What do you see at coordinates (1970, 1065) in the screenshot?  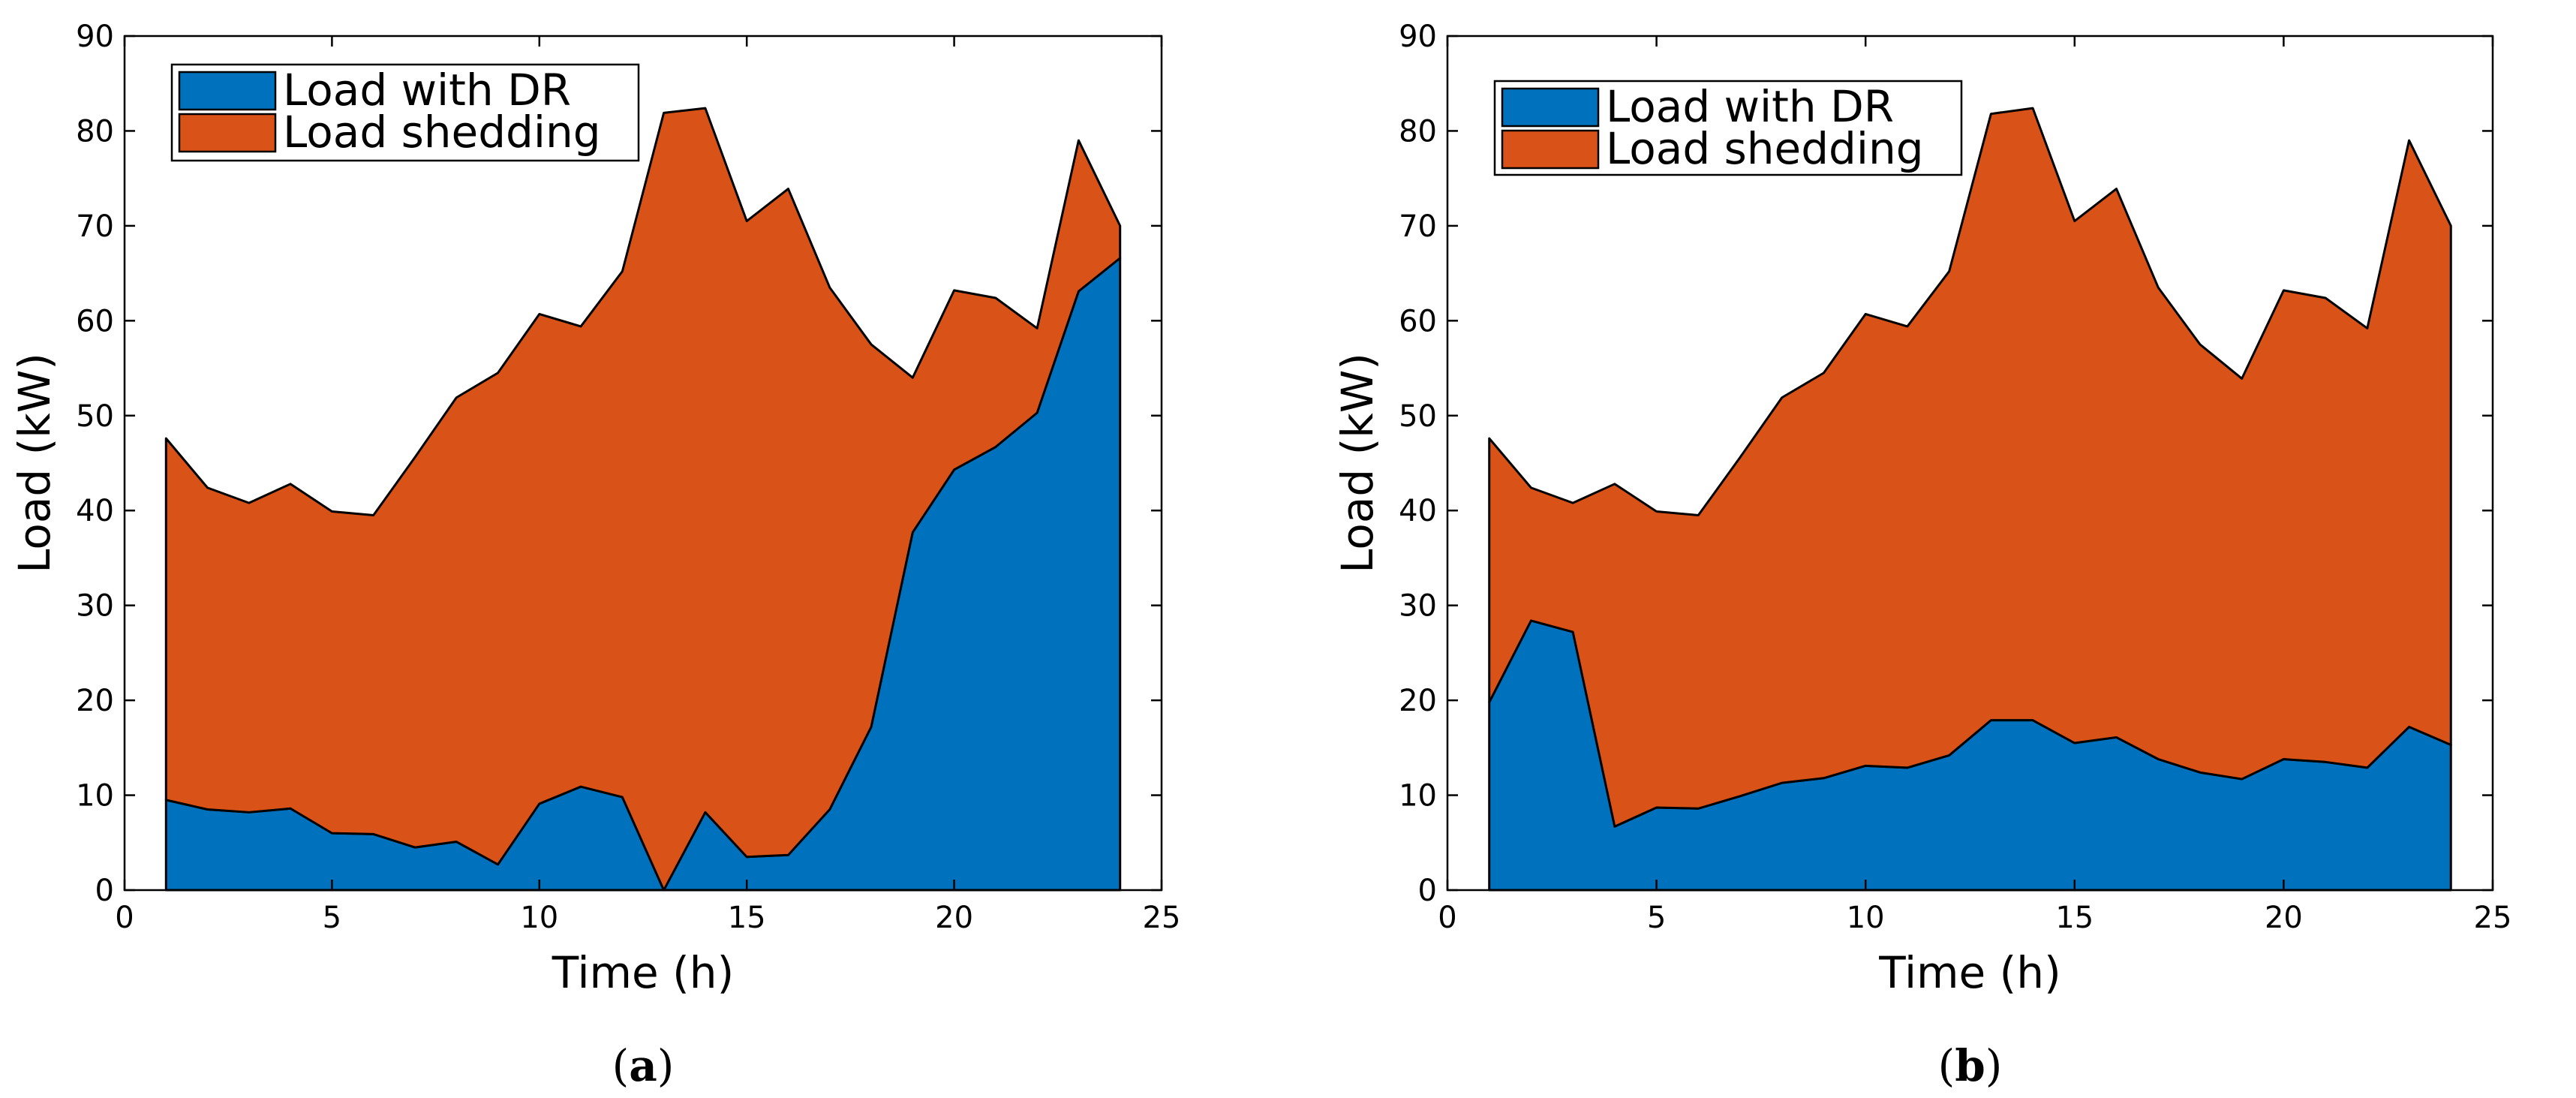 I see `panel-label: (b)` at bounding box center [1970, 1065].